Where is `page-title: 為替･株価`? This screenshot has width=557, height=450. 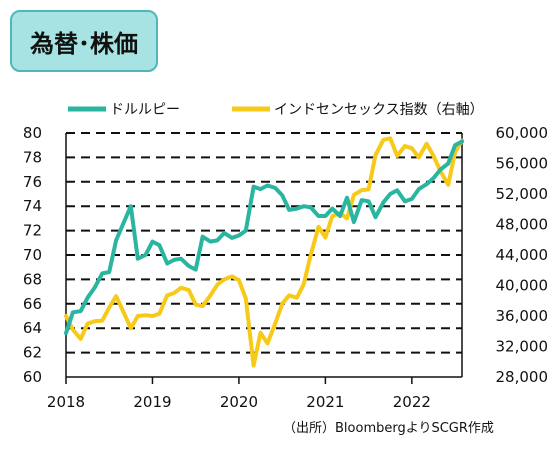 page-title: 為替･株価 is located at coordinates (84, 43).